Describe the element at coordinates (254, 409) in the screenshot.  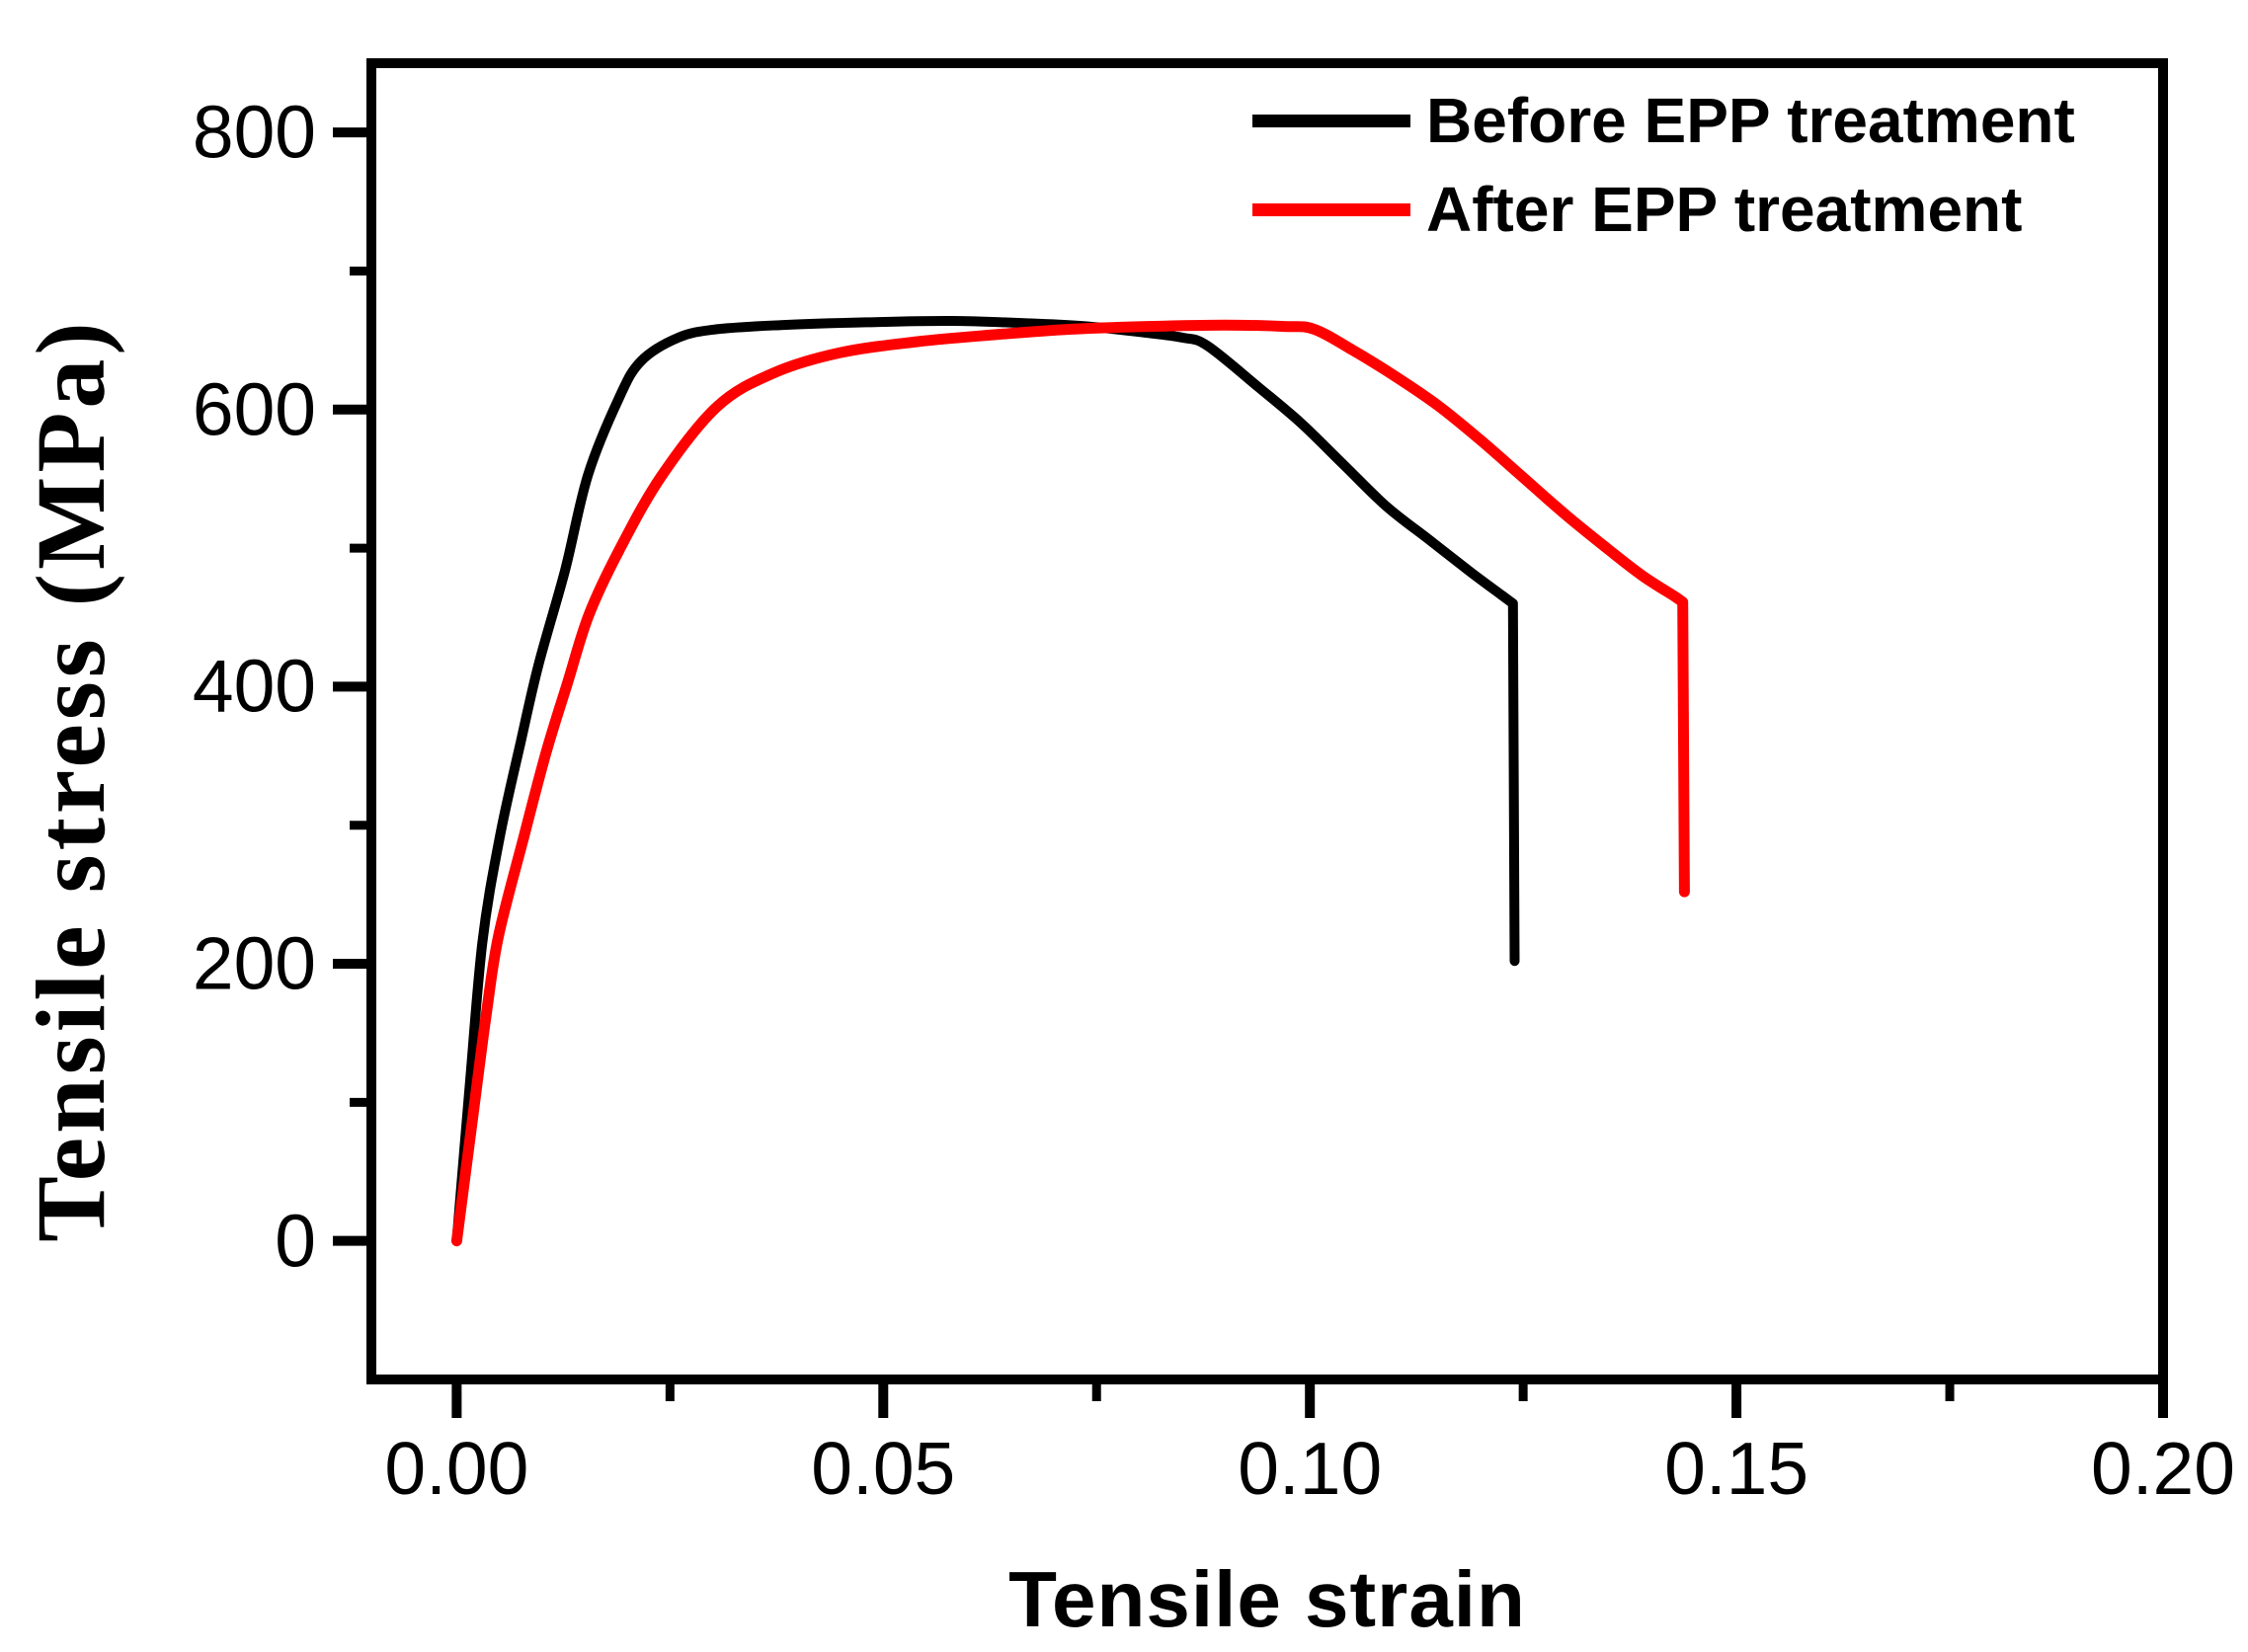
I see `y-tick-label: 600` at that location.